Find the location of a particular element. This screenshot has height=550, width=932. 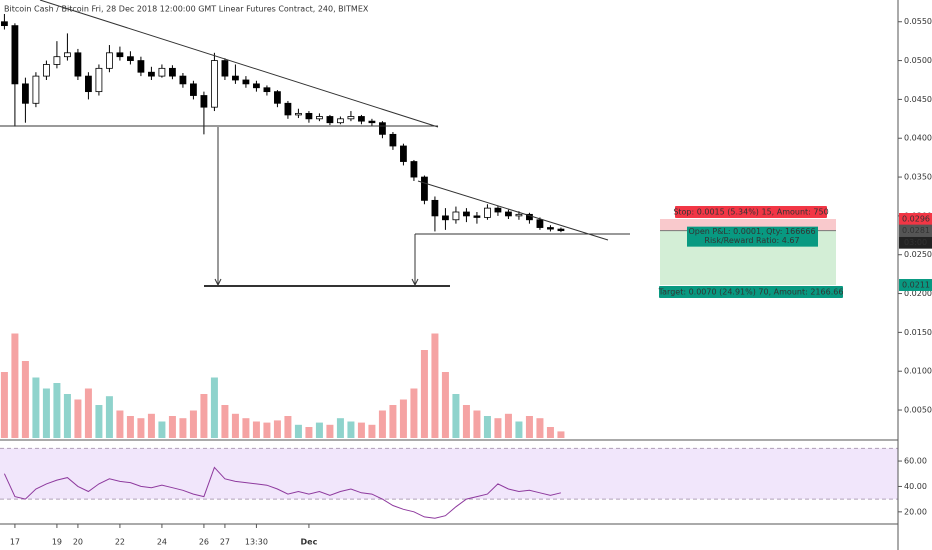

trend-line is located at coordinates (513, 210).